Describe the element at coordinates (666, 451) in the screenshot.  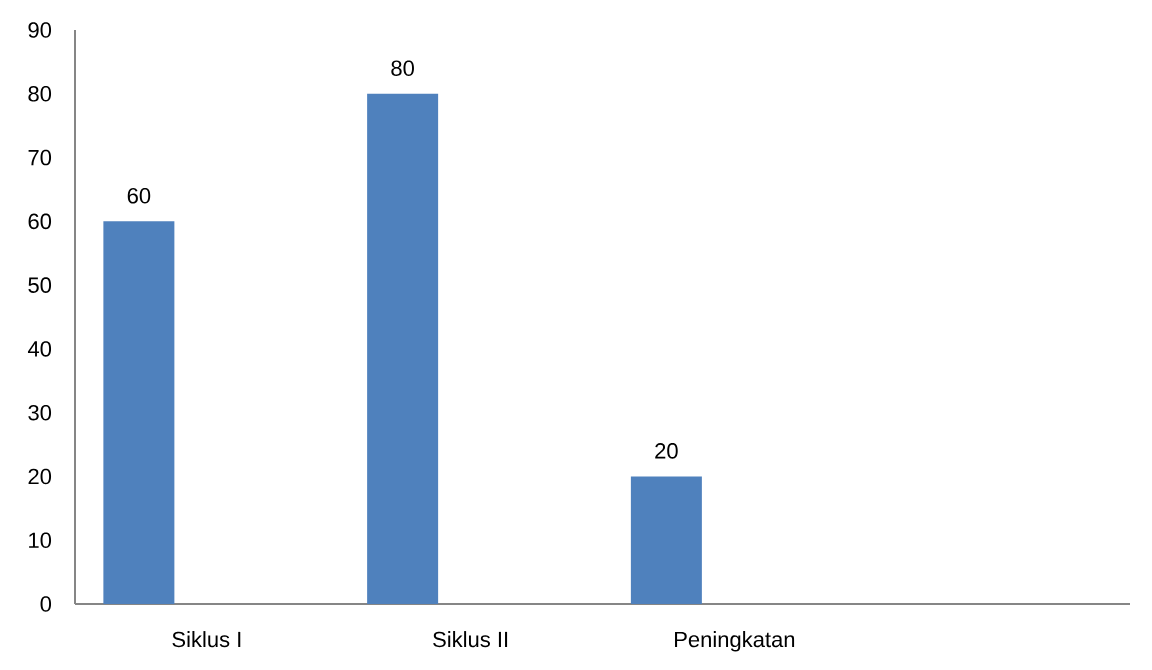
I see `data-label: 20` at that location.